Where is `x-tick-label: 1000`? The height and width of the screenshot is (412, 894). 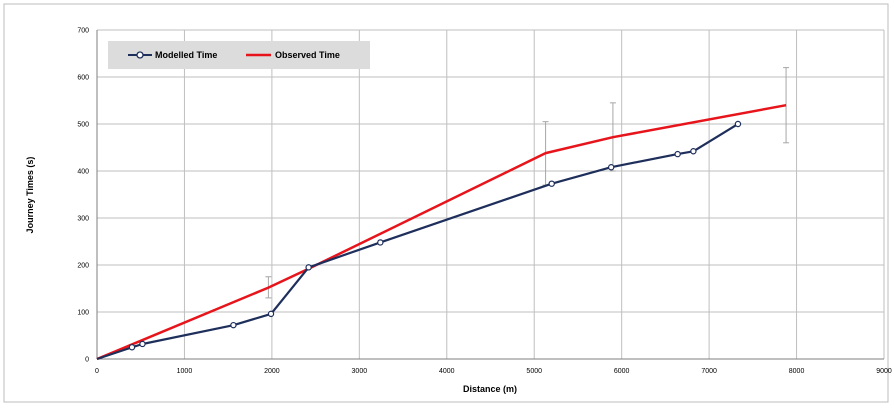
x-tick-label: 1000 is located at coordinates (185, 371).